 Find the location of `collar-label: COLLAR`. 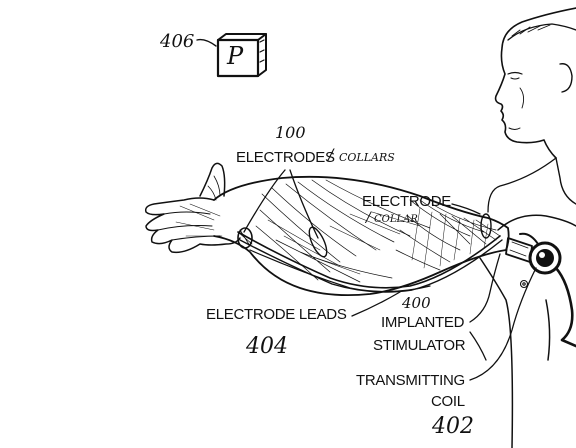

collar-label: COLLAR is located at coordinates (396, 220).